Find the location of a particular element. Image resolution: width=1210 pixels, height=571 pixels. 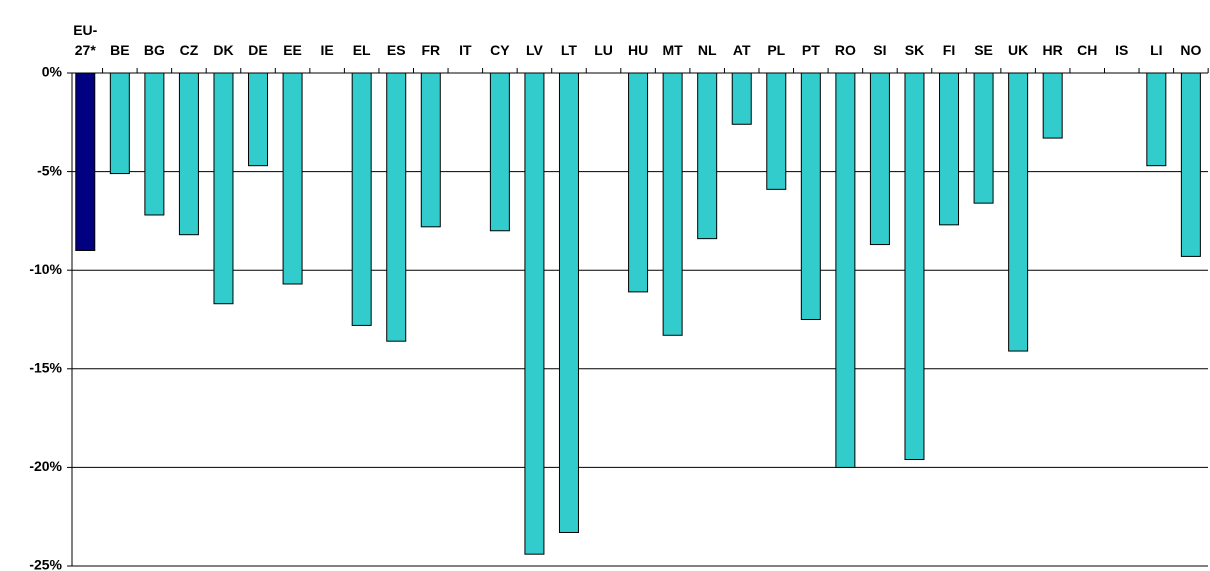

y-tick-label: -5% is located at coordinates (49, 170).